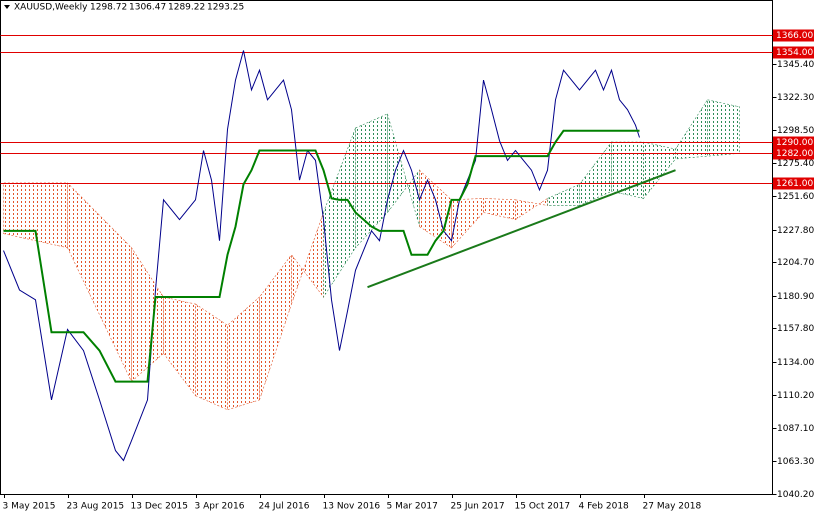  I want to click on x-tick-label: 4 Feb 2018, so click(604, 507).